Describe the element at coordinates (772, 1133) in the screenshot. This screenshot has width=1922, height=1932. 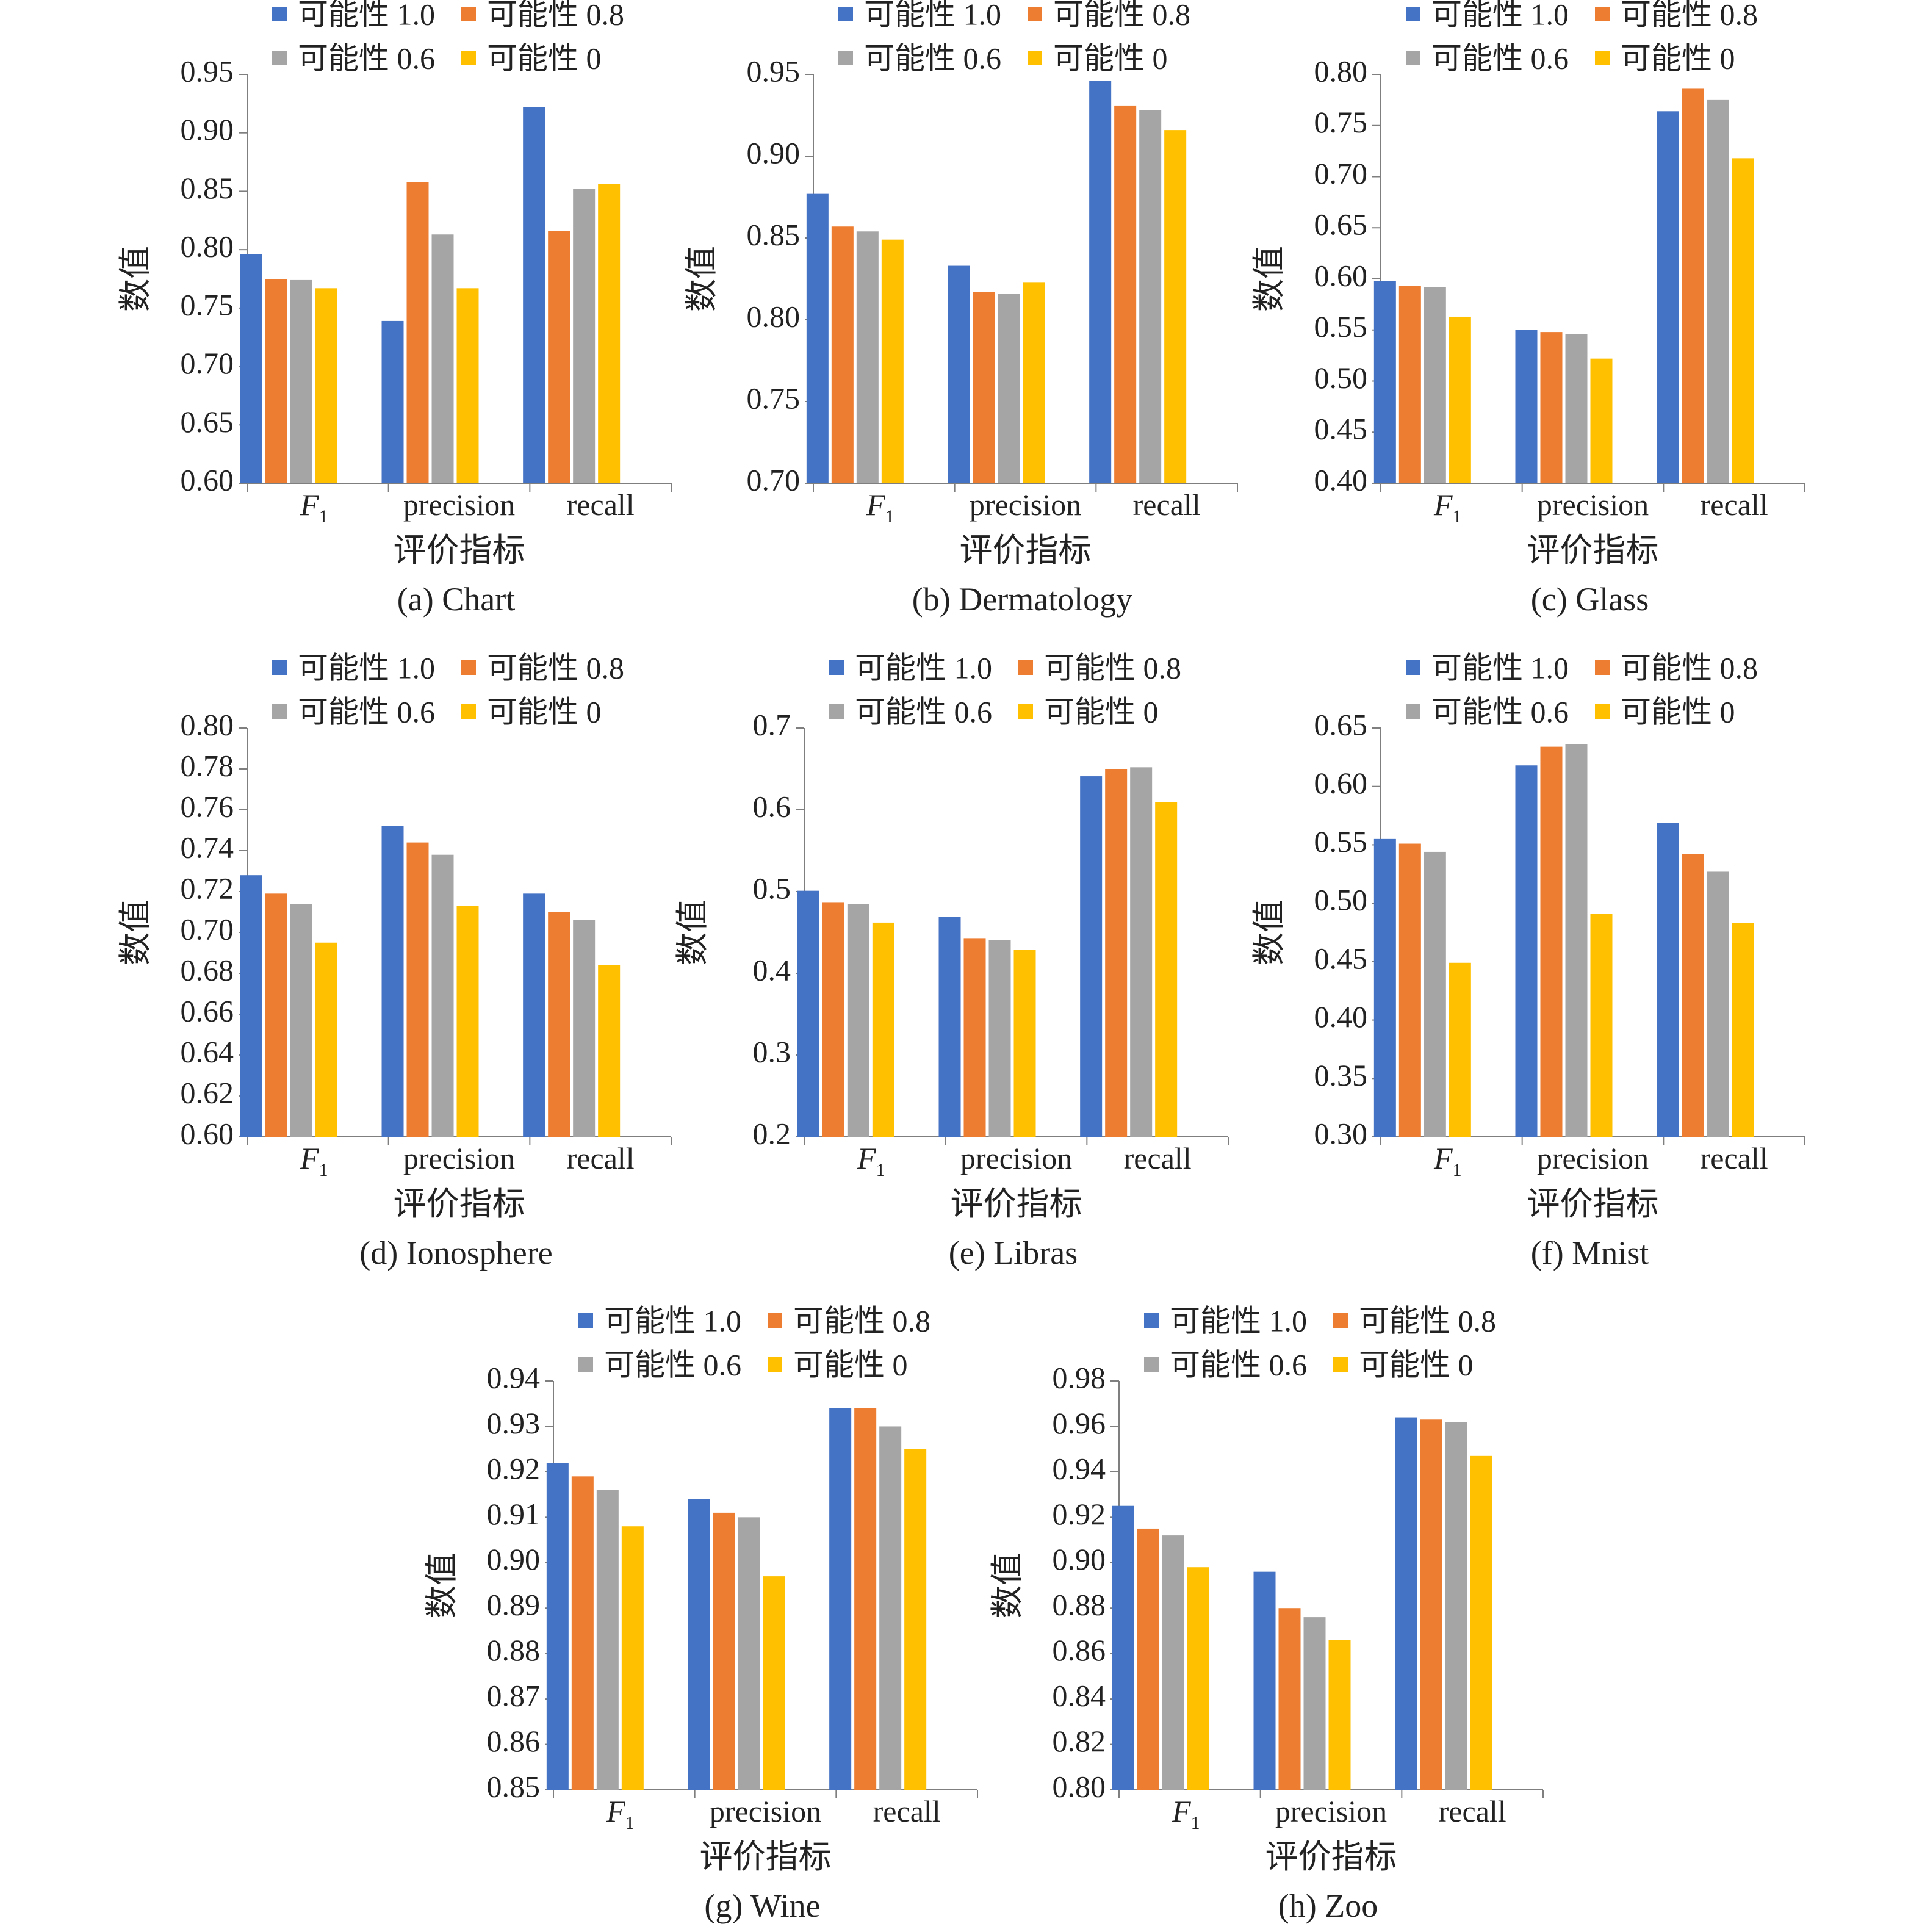
I see `y-tick-label: 0.2` at that location.